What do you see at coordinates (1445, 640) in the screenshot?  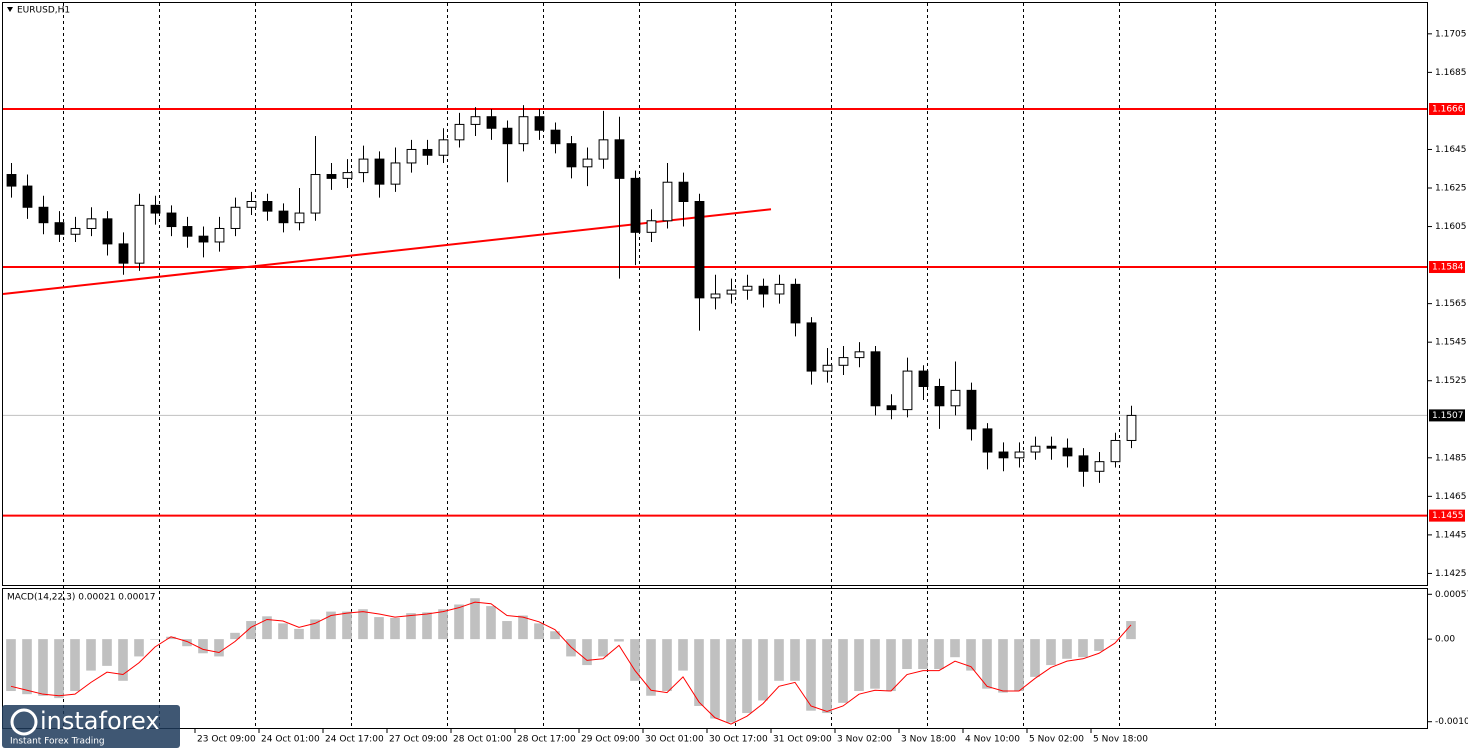 I see `y-tick-label: 0.00` at bounding box center [1445, 640].